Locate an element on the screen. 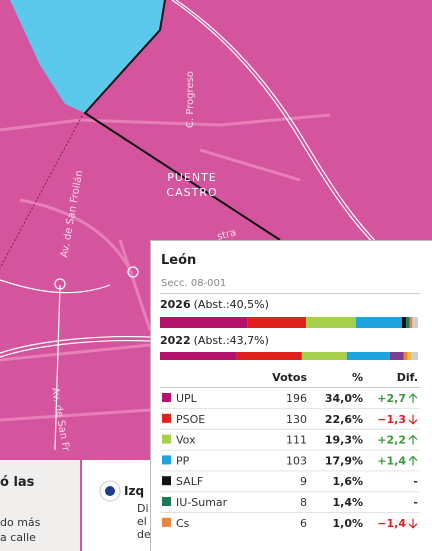  table-header: % is located at coordinates (357, 377).